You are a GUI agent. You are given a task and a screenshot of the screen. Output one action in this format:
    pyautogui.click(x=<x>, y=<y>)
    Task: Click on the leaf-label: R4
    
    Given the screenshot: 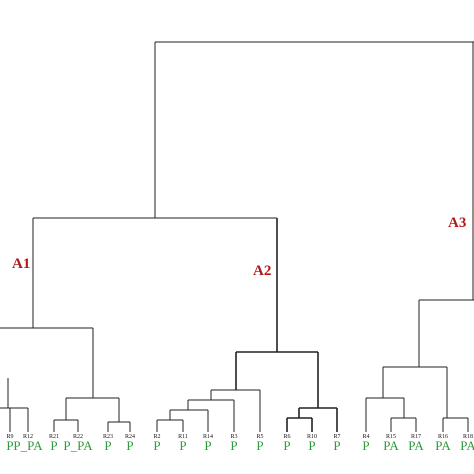 What is the action you would take?
    pyautogui.click(x=365, y=437)
    